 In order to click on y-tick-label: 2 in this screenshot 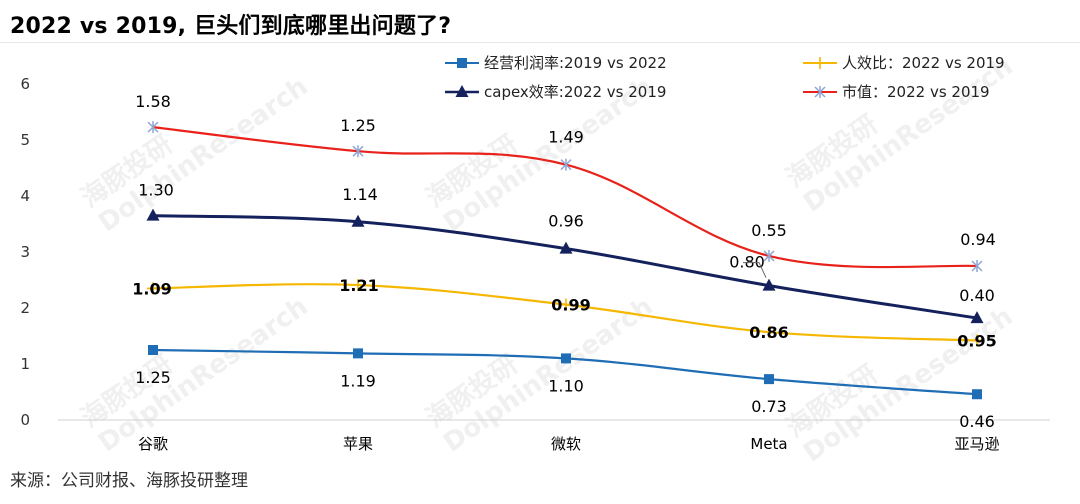, I will do `click(25, 308)`.